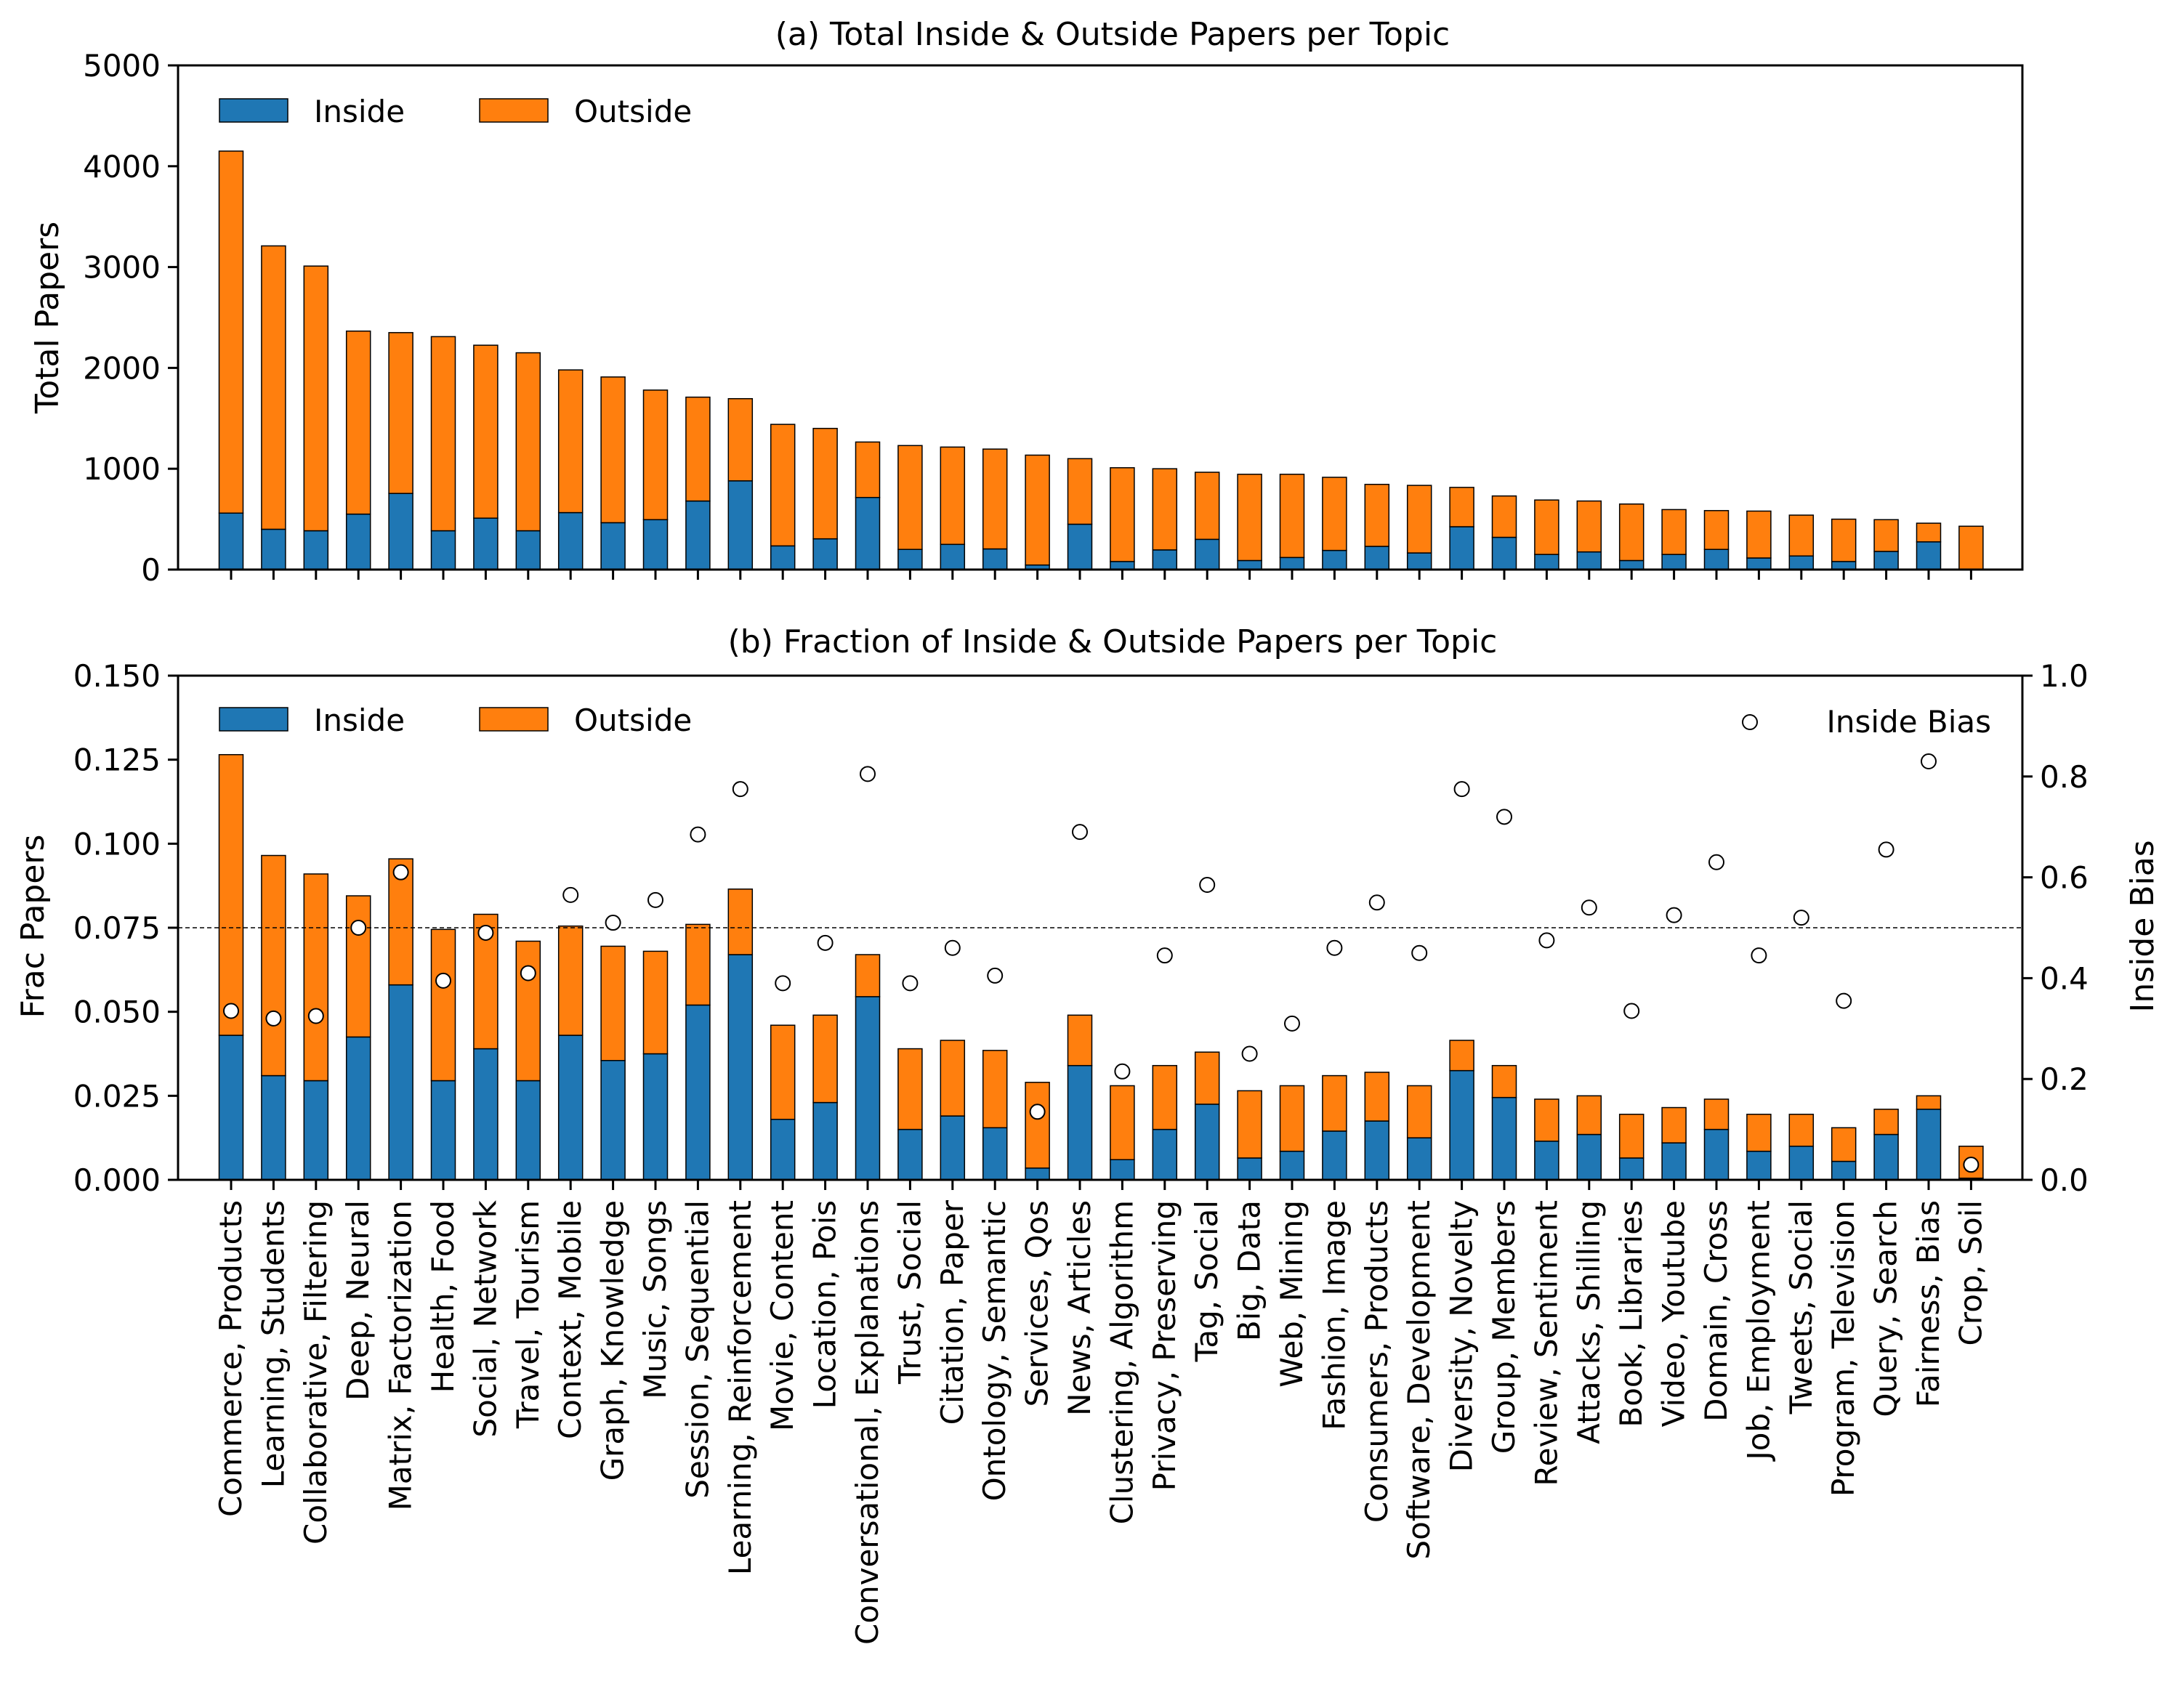 This screenshot has height=1708, width=2159. What do you see at coordinates (1037, 1303) in the screenshot?
I see `category-label: Services, Qos` at bounding box center [1037, 1303].